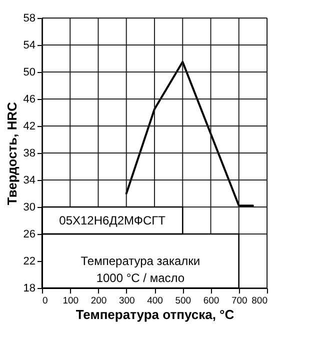 The width and height of the screenshot is (326, 349). I want to click on y-axis-title: Твердость, HRC, so click(12, 153).